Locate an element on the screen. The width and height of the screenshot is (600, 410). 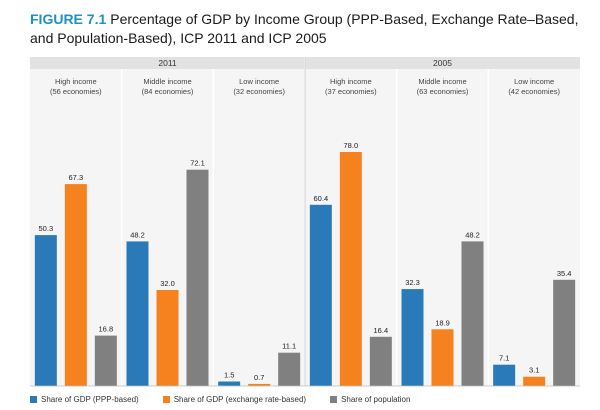
data-label-ppp: 50.3 is located at coordinates (46, 228).